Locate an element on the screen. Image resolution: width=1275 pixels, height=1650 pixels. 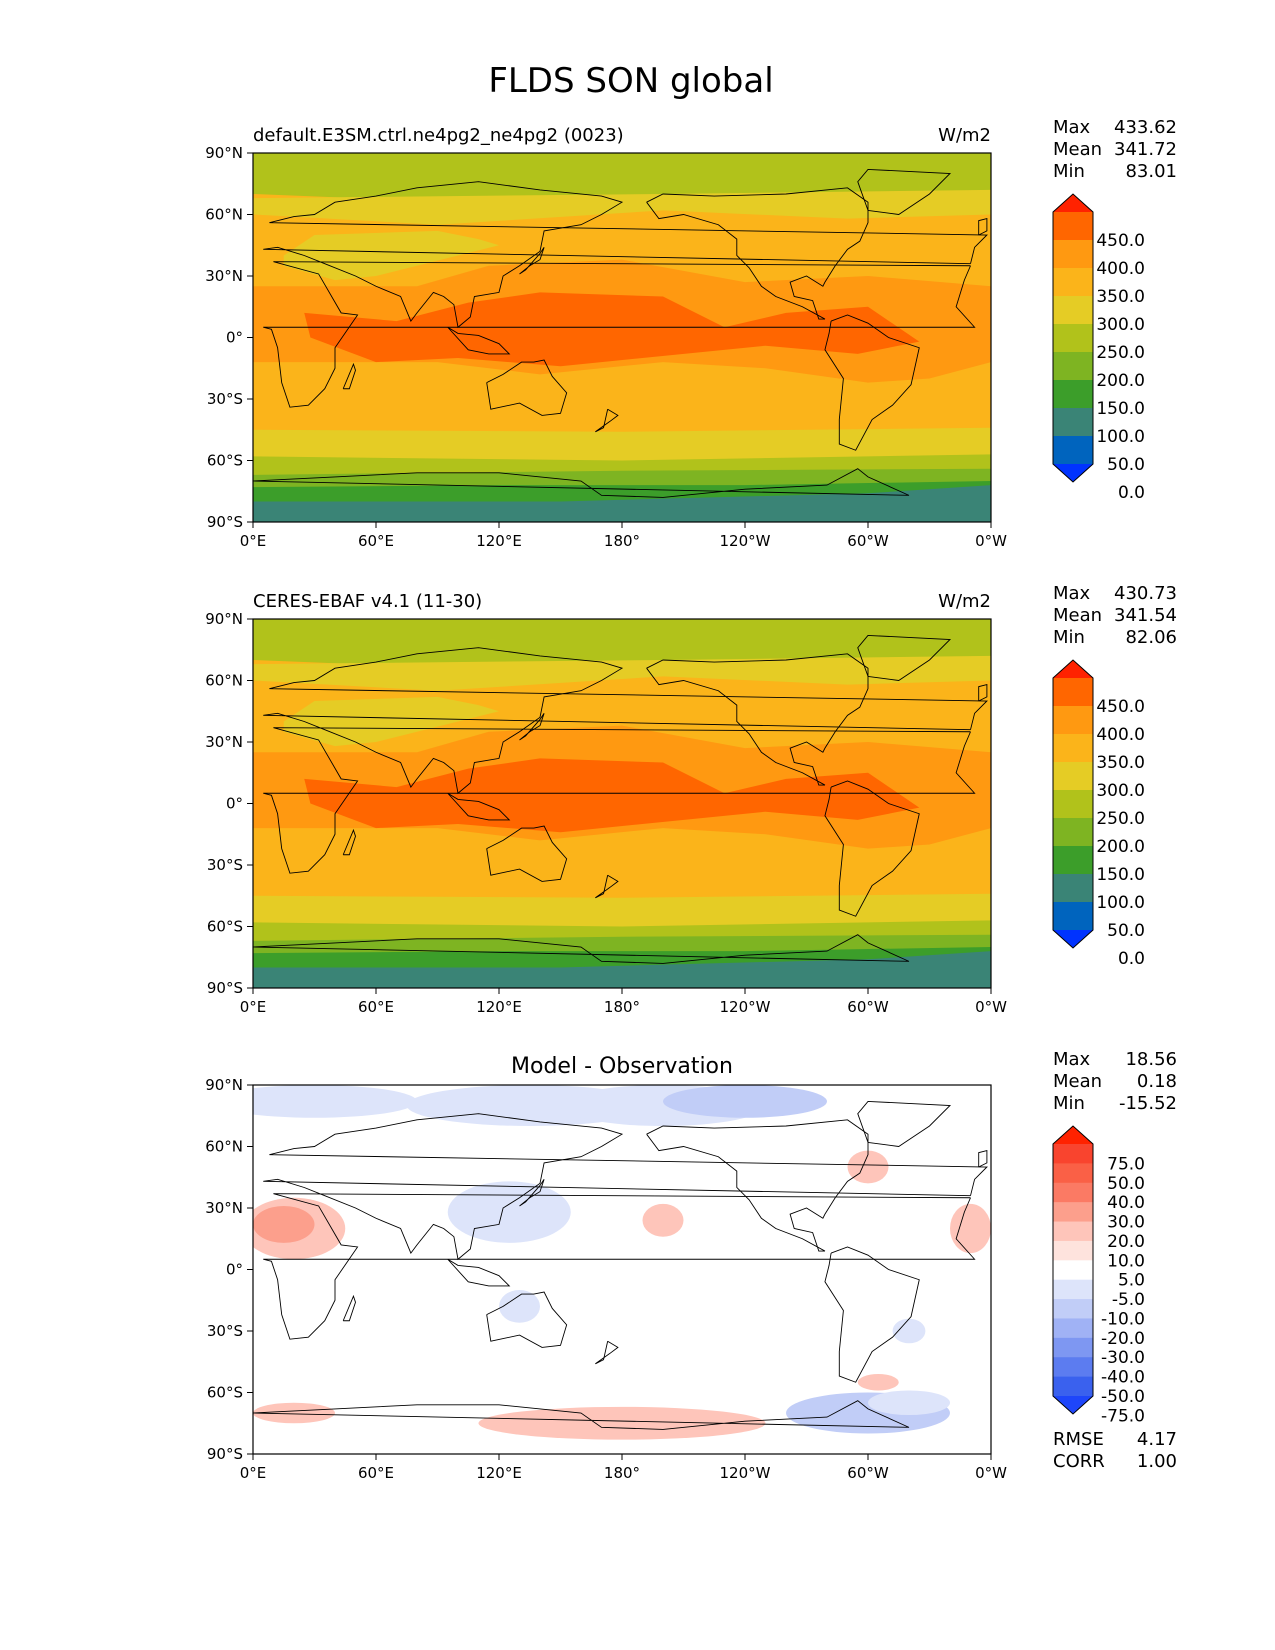
colorbar-label: -50.0 is located at coordinates (1123, 1397).